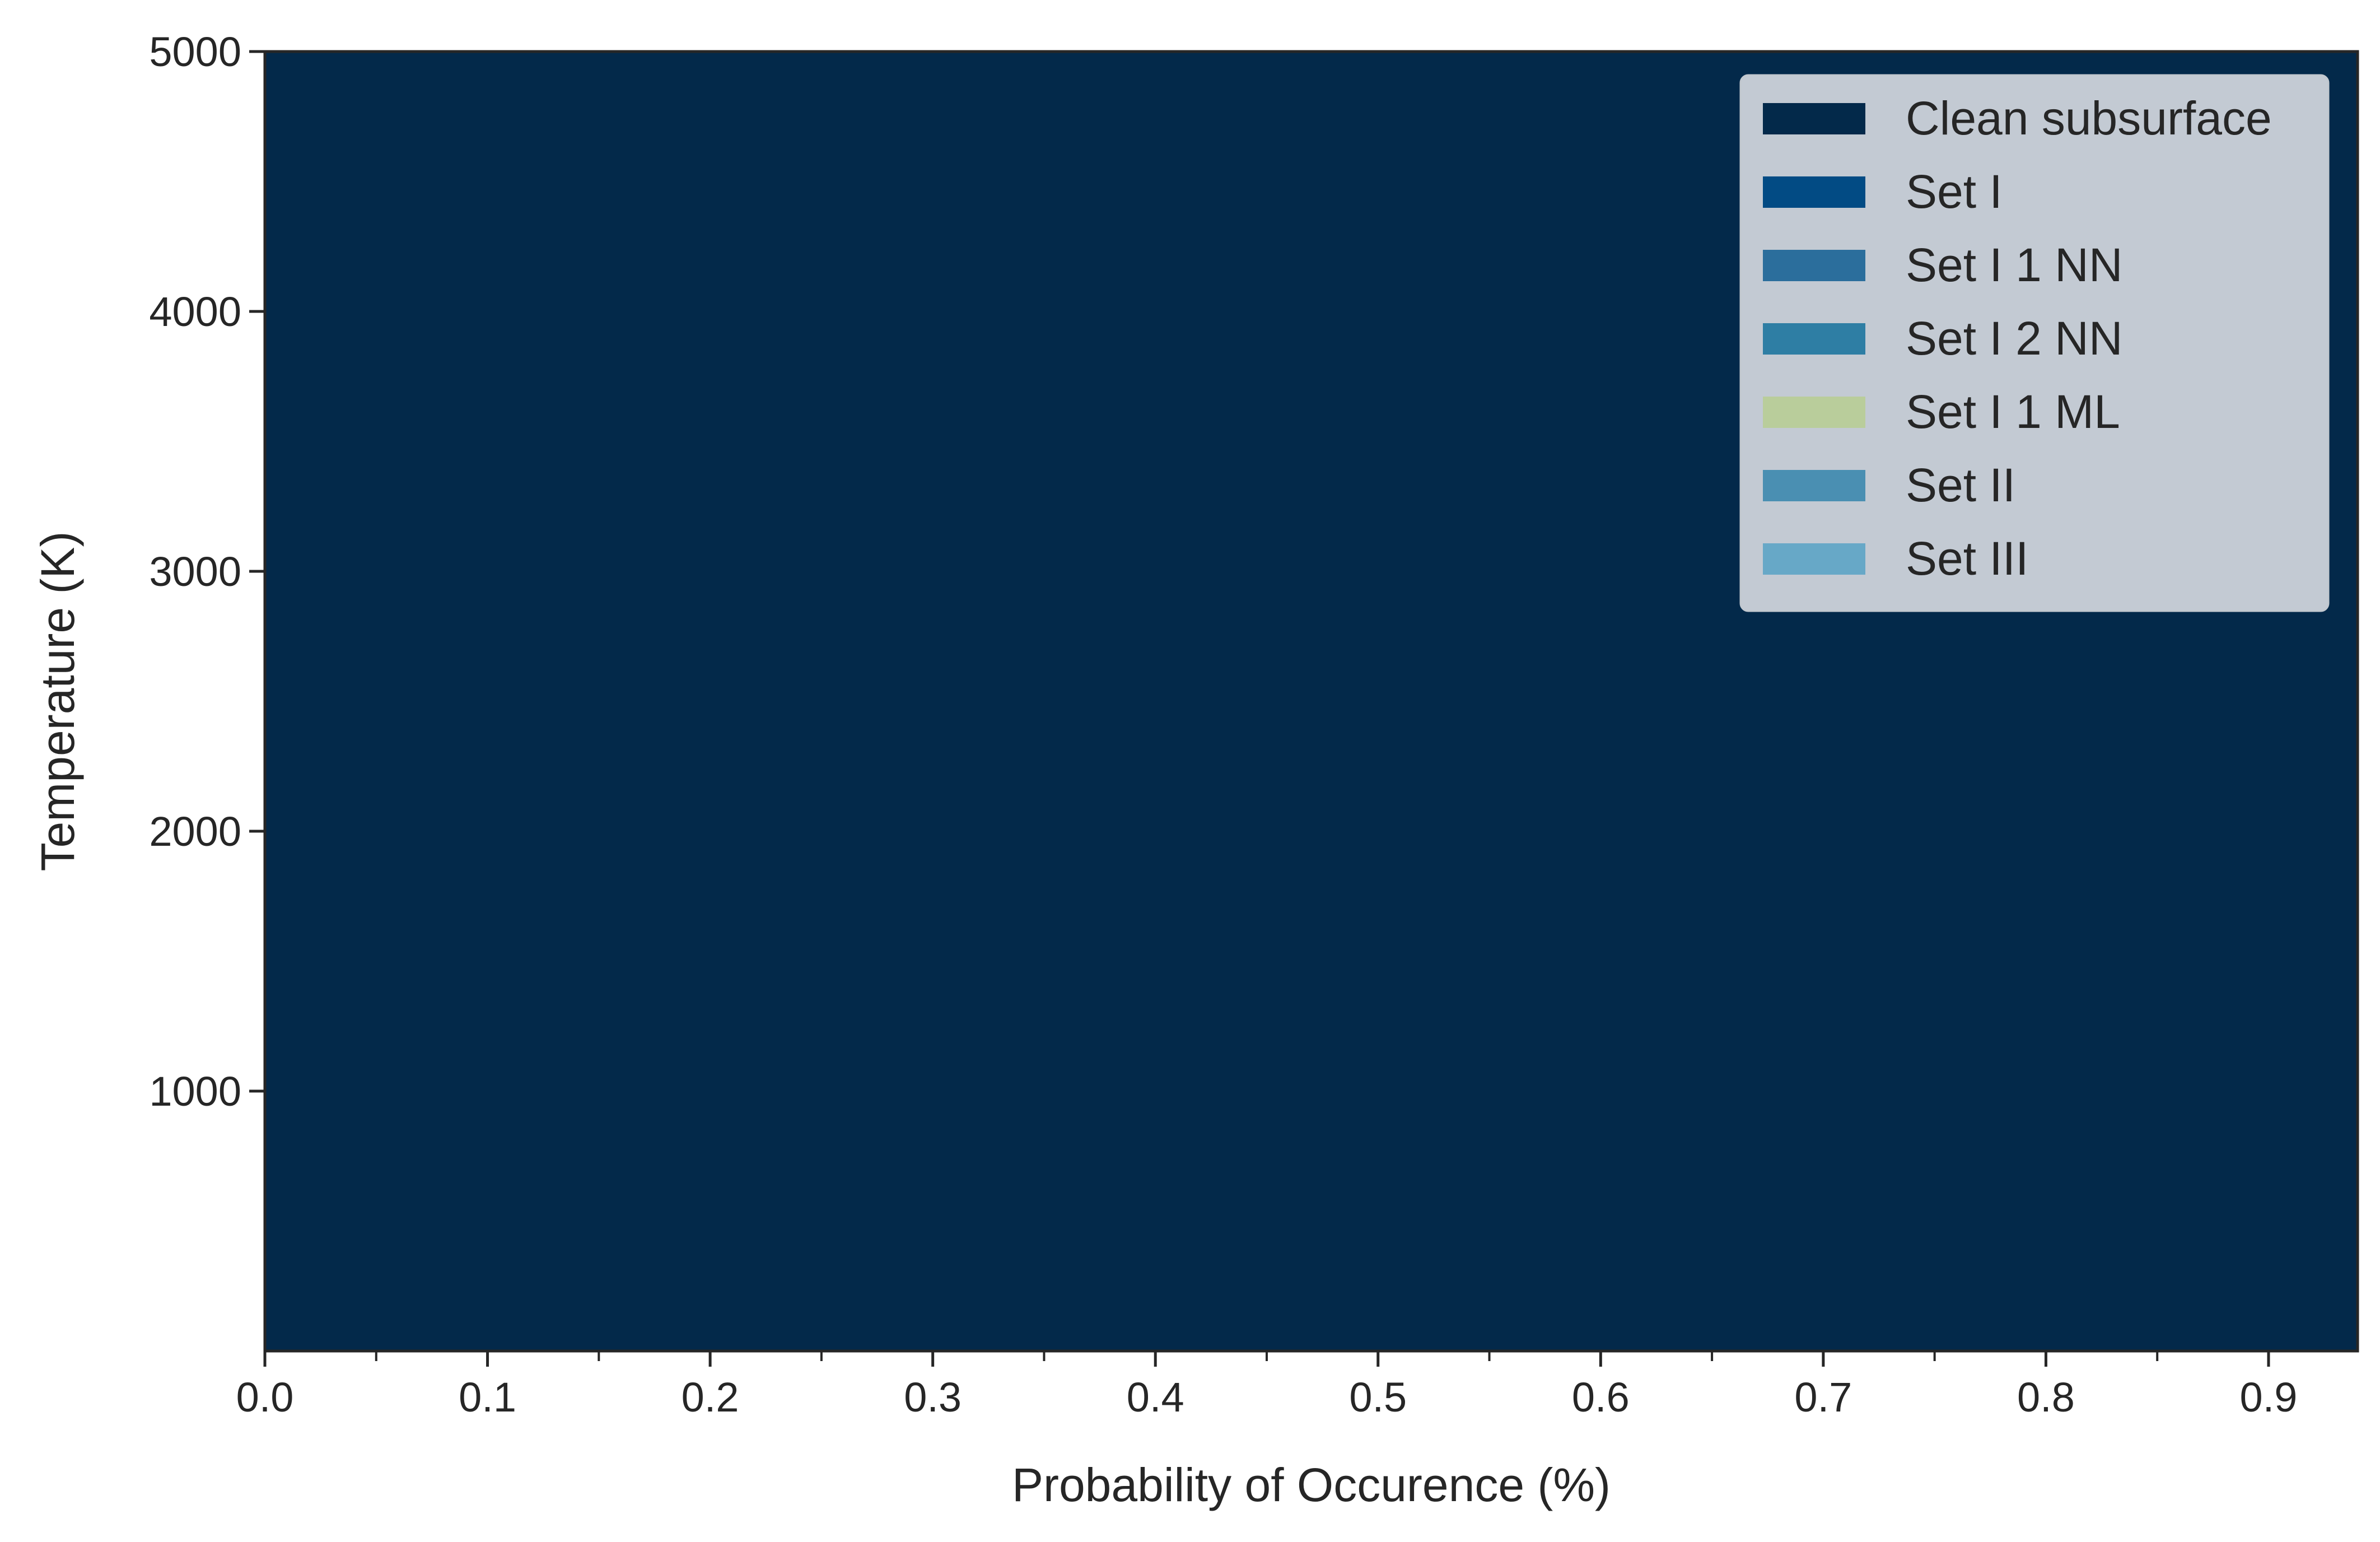 The width and height of the screenshot is (2380, 1542). Describe the element at coordinates (1378, 1397) in the screenshot. I see `x-tick-label: 0.5` at that location.